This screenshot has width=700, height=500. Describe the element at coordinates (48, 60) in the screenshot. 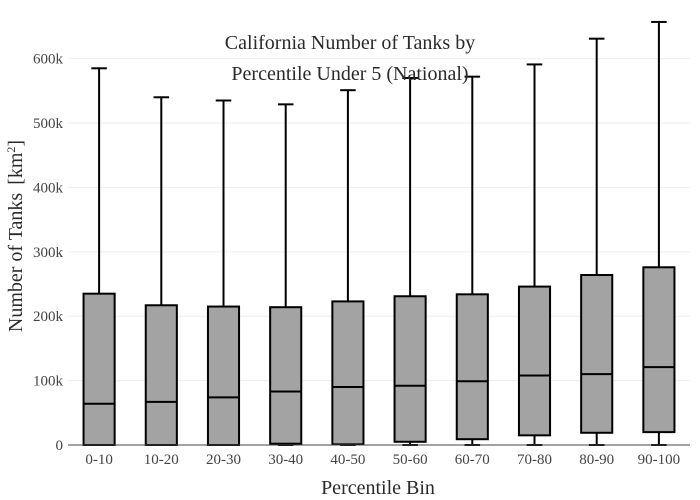

I see `y-tick-label: 600k` at that location.